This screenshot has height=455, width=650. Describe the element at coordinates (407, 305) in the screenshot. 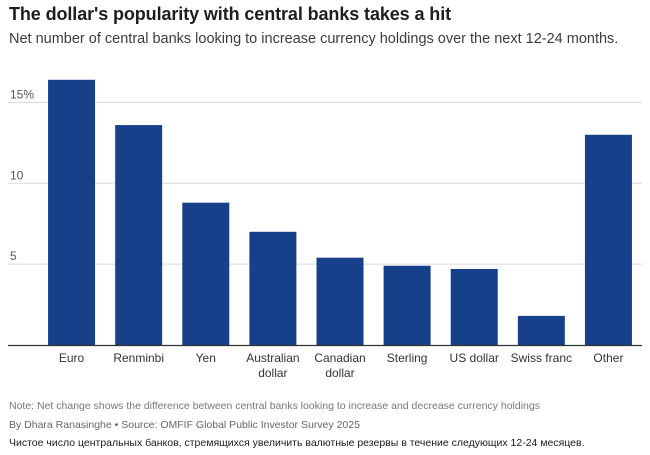

I see `bar-sterling` at that location.